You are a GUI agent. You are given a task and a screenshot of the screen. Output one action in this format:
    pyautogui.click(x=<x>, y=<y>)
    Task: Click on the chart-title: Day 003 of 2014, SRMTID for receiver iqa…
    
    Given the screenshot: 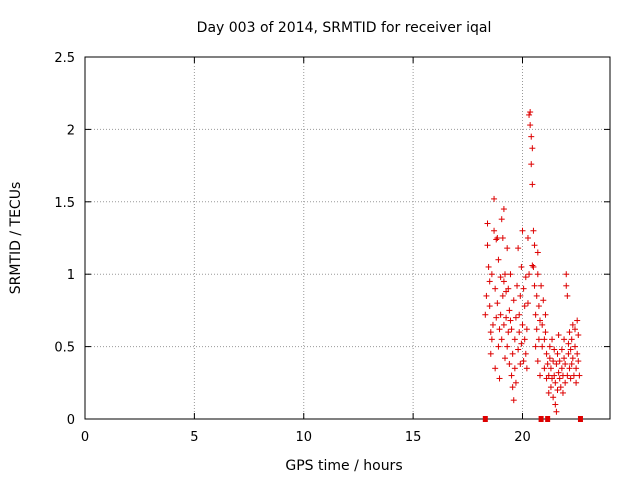 What is the action you would take?
    pyautogui.click(x=344, y=28)
    